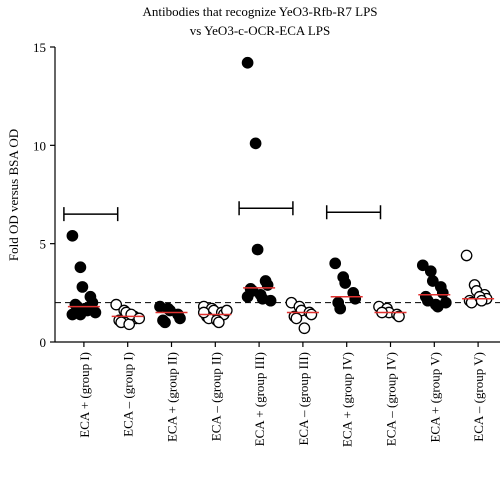 The height and width of the screenshot is (488, 500). What do you see at coordinates (39, 47) in the screenshot?
I see `y-tick-label: 15` at bounding box center [39, 47].